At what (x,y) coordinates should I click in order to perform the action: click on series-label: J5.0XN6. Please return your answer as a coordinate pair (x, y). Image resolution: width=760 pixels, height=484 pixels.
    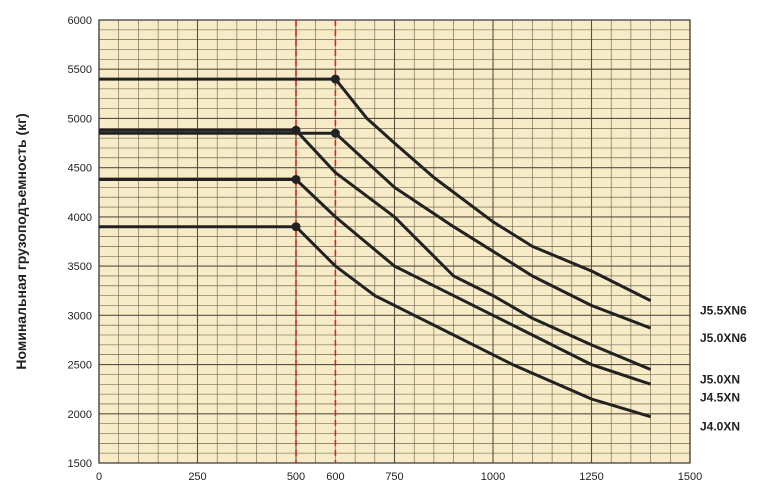
    Looking at the image, I should click on (723, 338).